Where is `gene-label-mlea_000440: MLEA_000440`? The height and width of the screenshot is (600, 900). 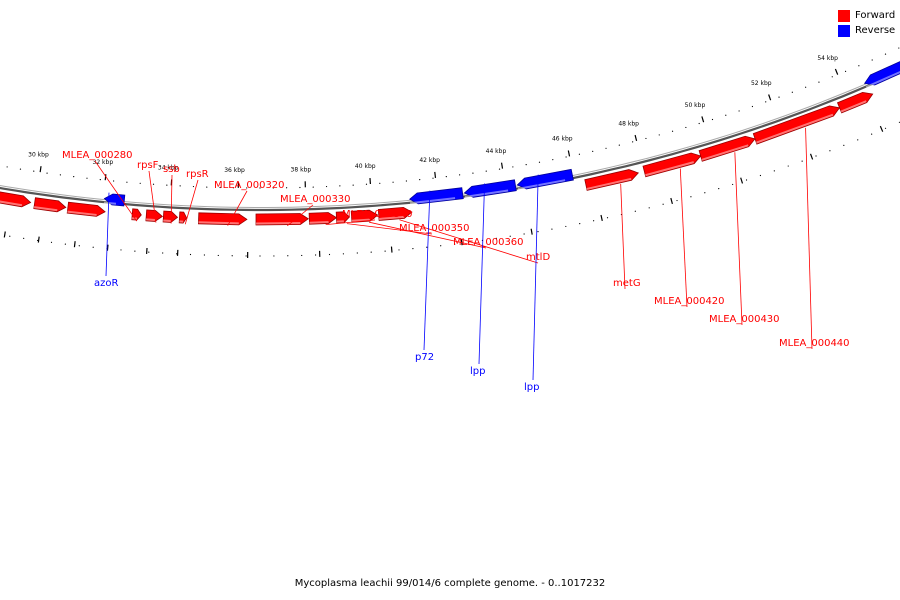 gene-label-mlea_000440: MLEA_000440 is located at coordinates (814, 343).